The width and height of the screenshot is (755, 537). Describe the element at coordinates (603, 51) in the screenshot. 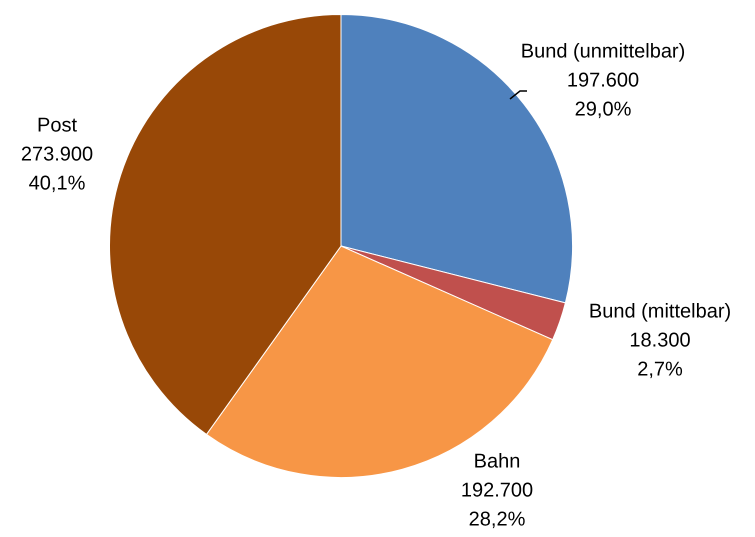

I see `slice-label: Bund (unmittelbar)` at that location.